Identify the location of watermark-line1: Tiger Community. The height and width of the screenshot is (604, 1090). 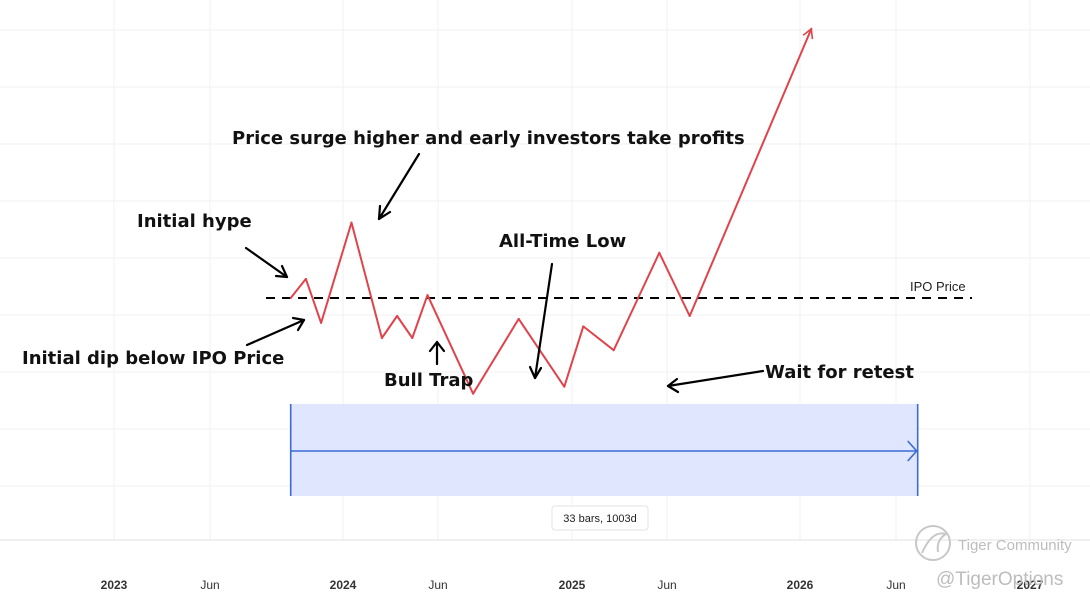
(1015, 545).